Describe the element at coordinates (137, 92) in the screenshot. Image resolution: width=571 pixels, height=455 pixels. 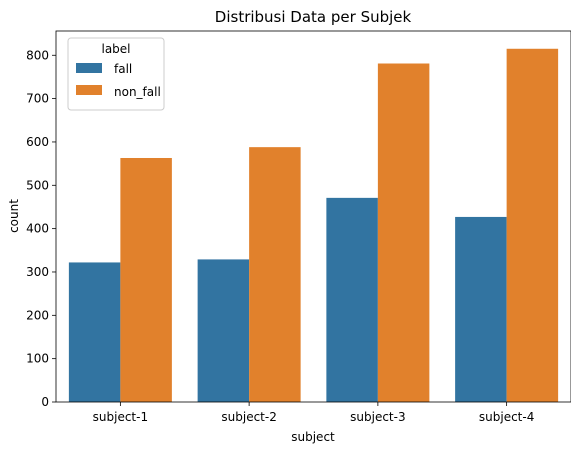
I see `legend-label-non-fall: non_fall` at that location.